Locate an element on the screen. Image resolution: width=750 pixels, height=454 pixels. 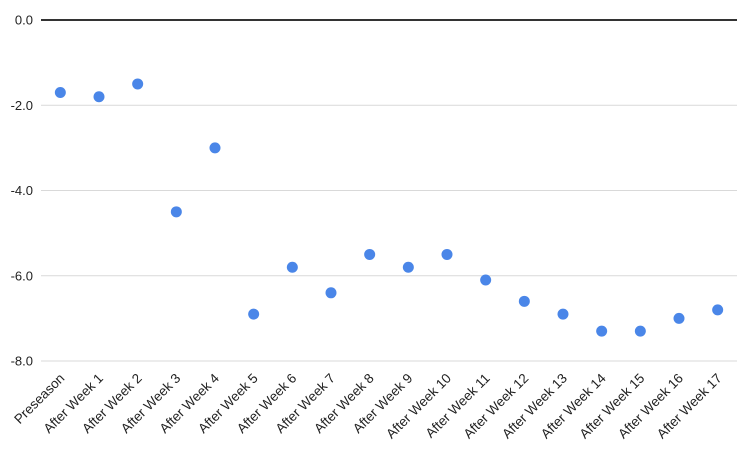
y-axis-tick-label: -8.0 is located at coordinates (22, 361).